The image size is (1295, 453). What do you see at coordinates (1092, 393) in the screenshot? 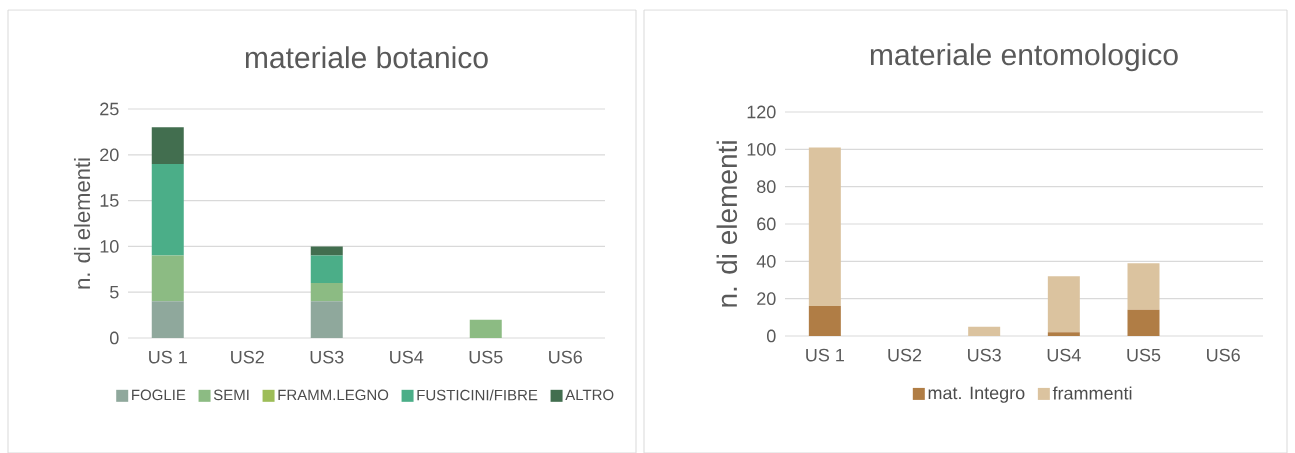
I see `legend-label: frammenti` at bounding box center [1092, 393].